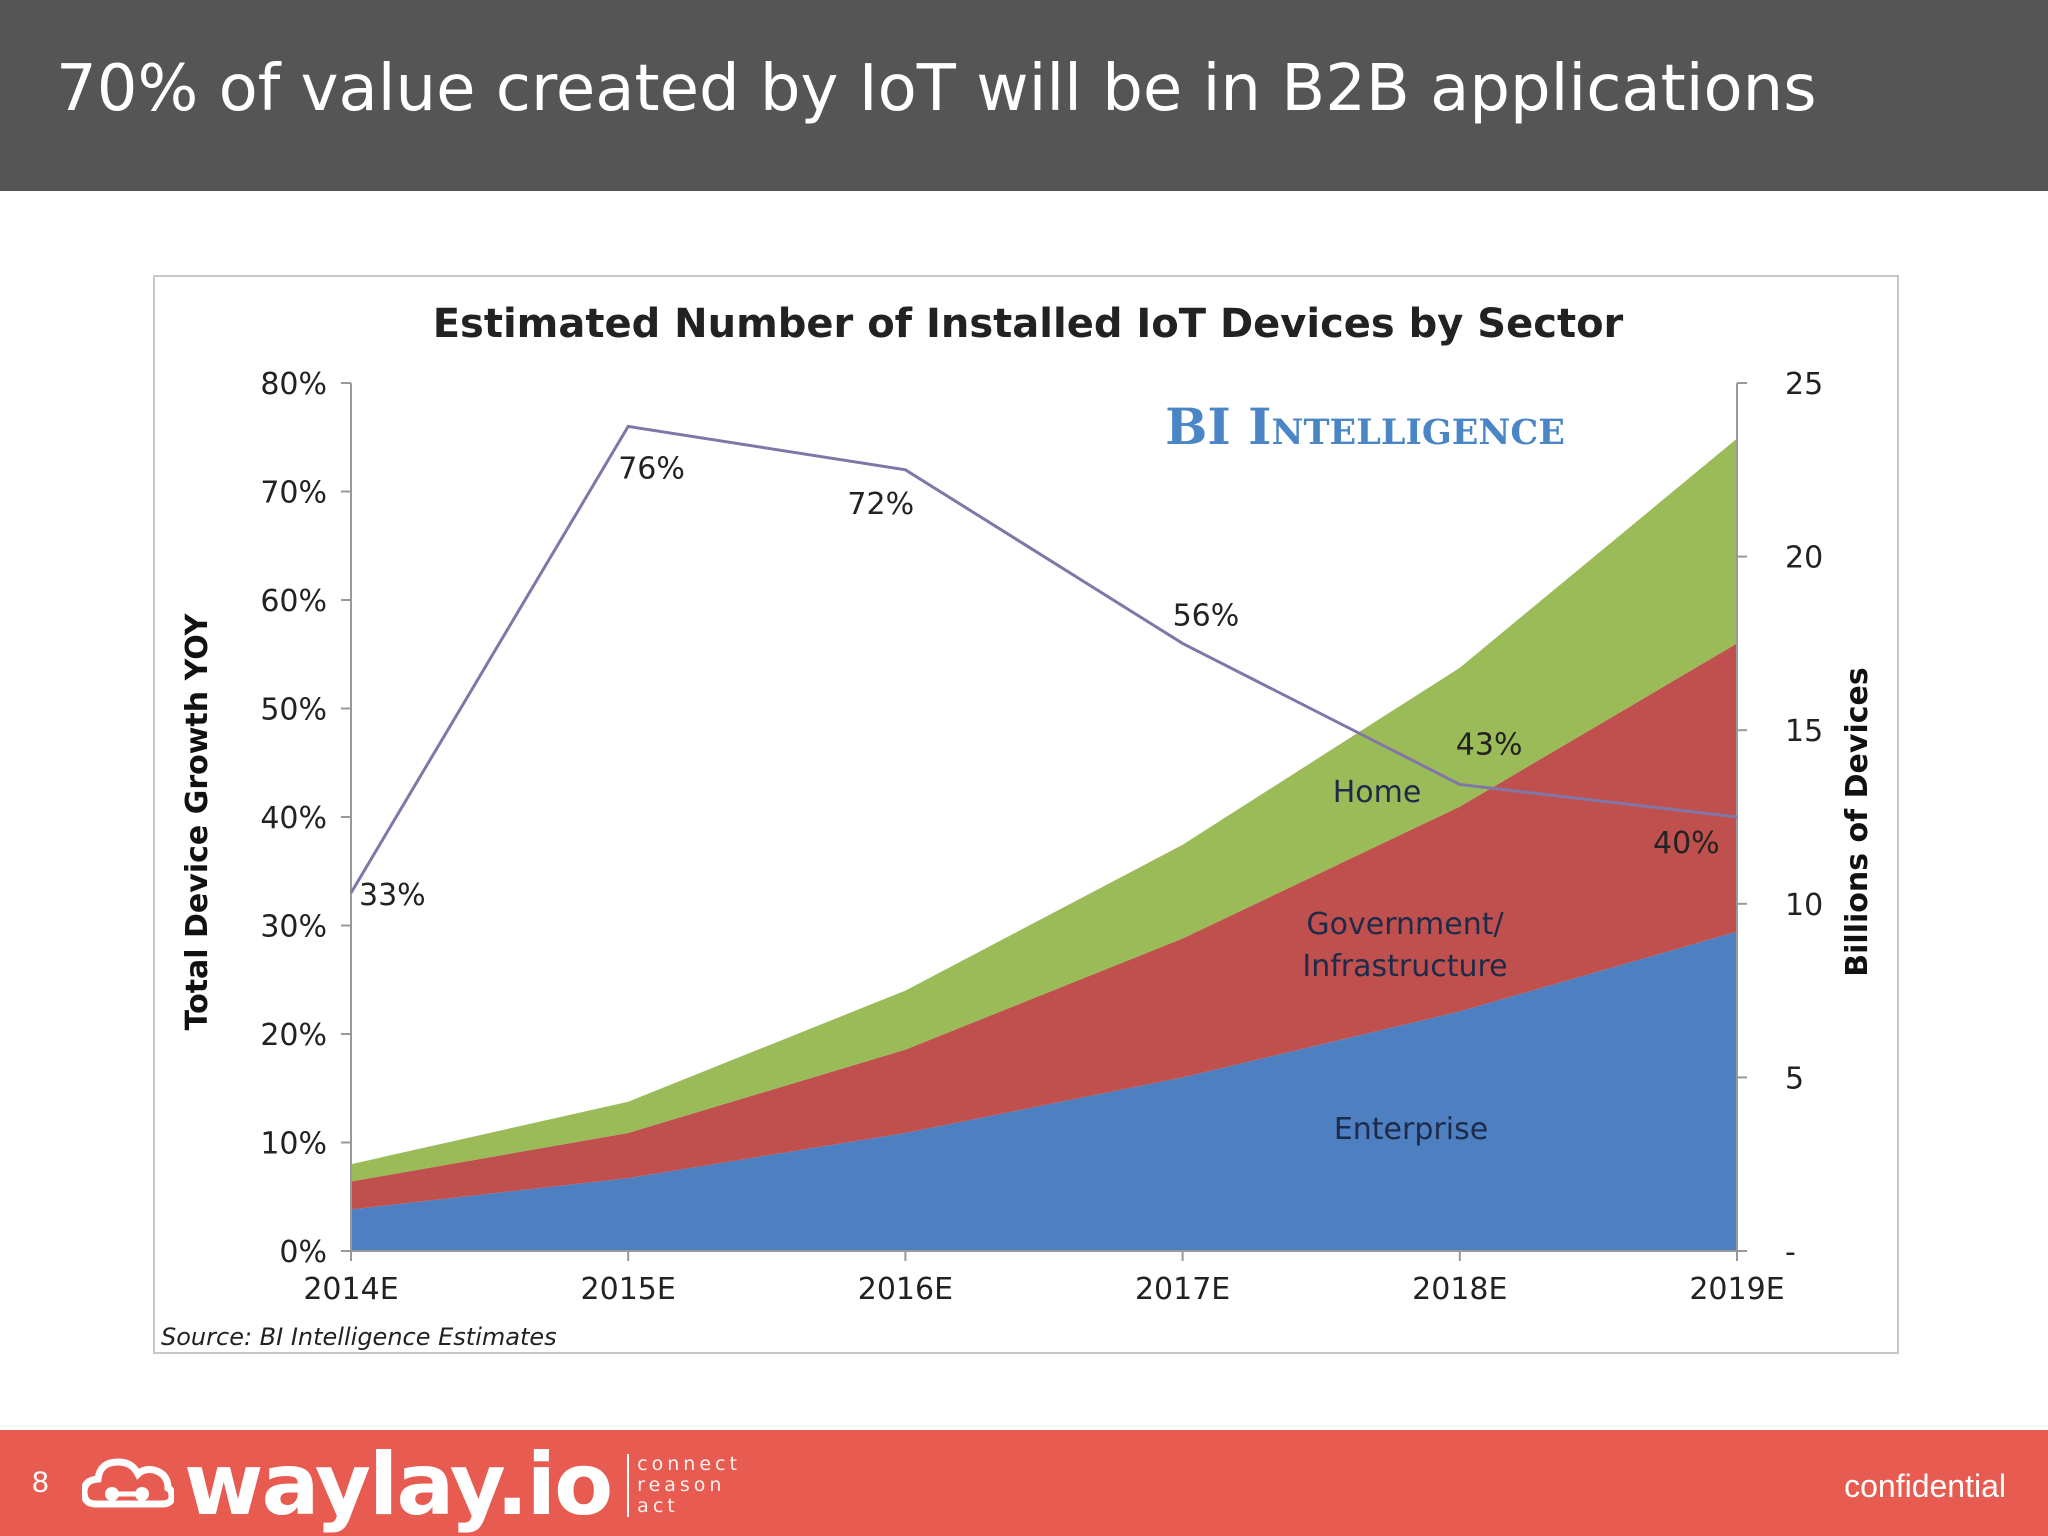 This screenshot has width=2048, height=1536. What do you see at coordinates (40, 1482) in the screenshot?
I see `page-number: 8` at bounding box center [40, 1482].